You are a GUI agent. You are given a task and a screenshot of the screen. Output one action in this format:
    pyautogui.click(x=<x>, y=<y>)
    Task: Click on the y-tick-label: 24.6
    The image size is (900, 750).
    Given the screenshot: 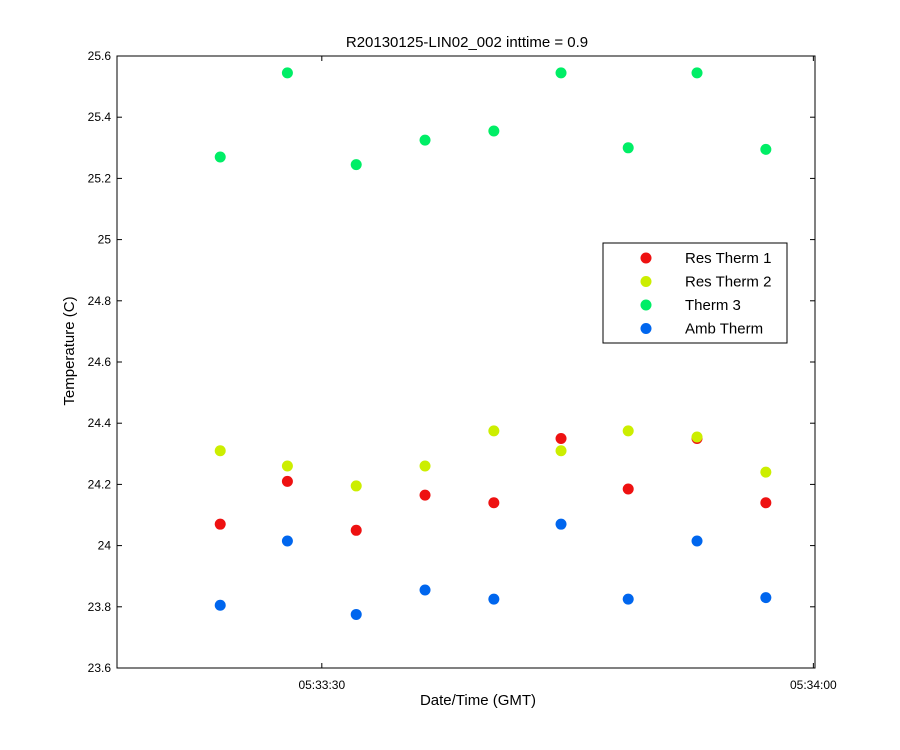 What is the action you would take?
    pyautogui.click(x=100, y=362)
    